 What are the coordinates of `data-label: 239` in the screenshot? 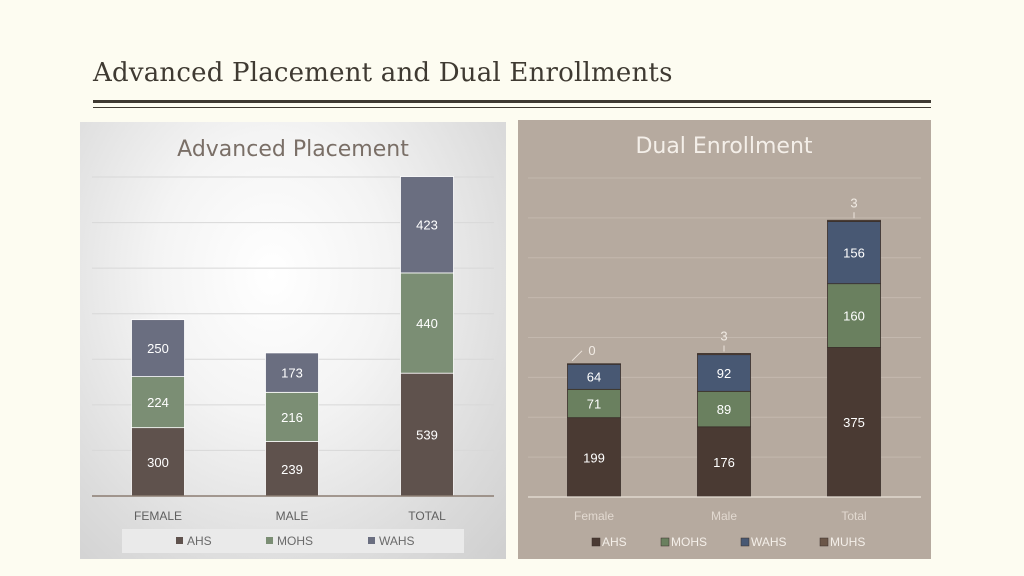 It's located at (292, 469).